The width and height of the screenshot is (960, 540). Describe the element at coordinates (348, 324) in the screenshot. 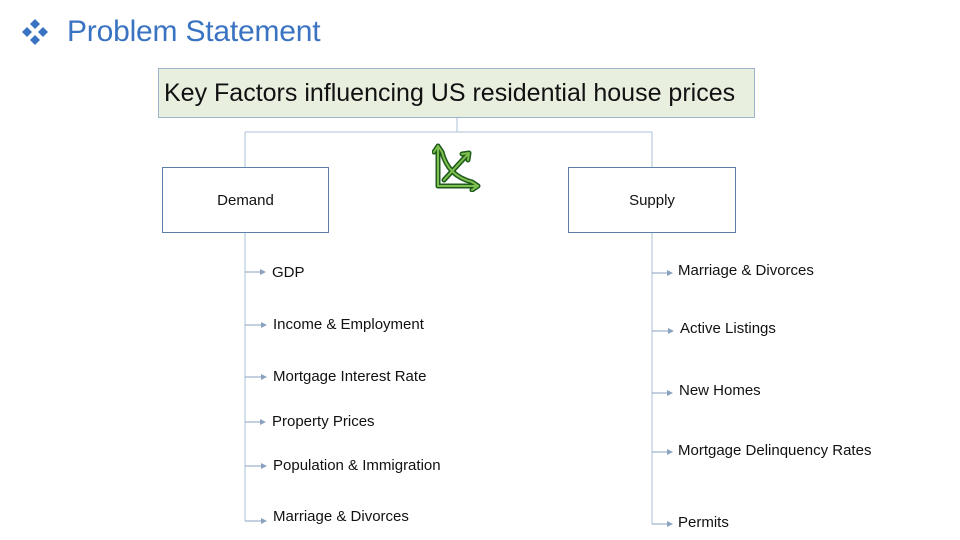

I see `demand-item: Income & Employment` at that location.